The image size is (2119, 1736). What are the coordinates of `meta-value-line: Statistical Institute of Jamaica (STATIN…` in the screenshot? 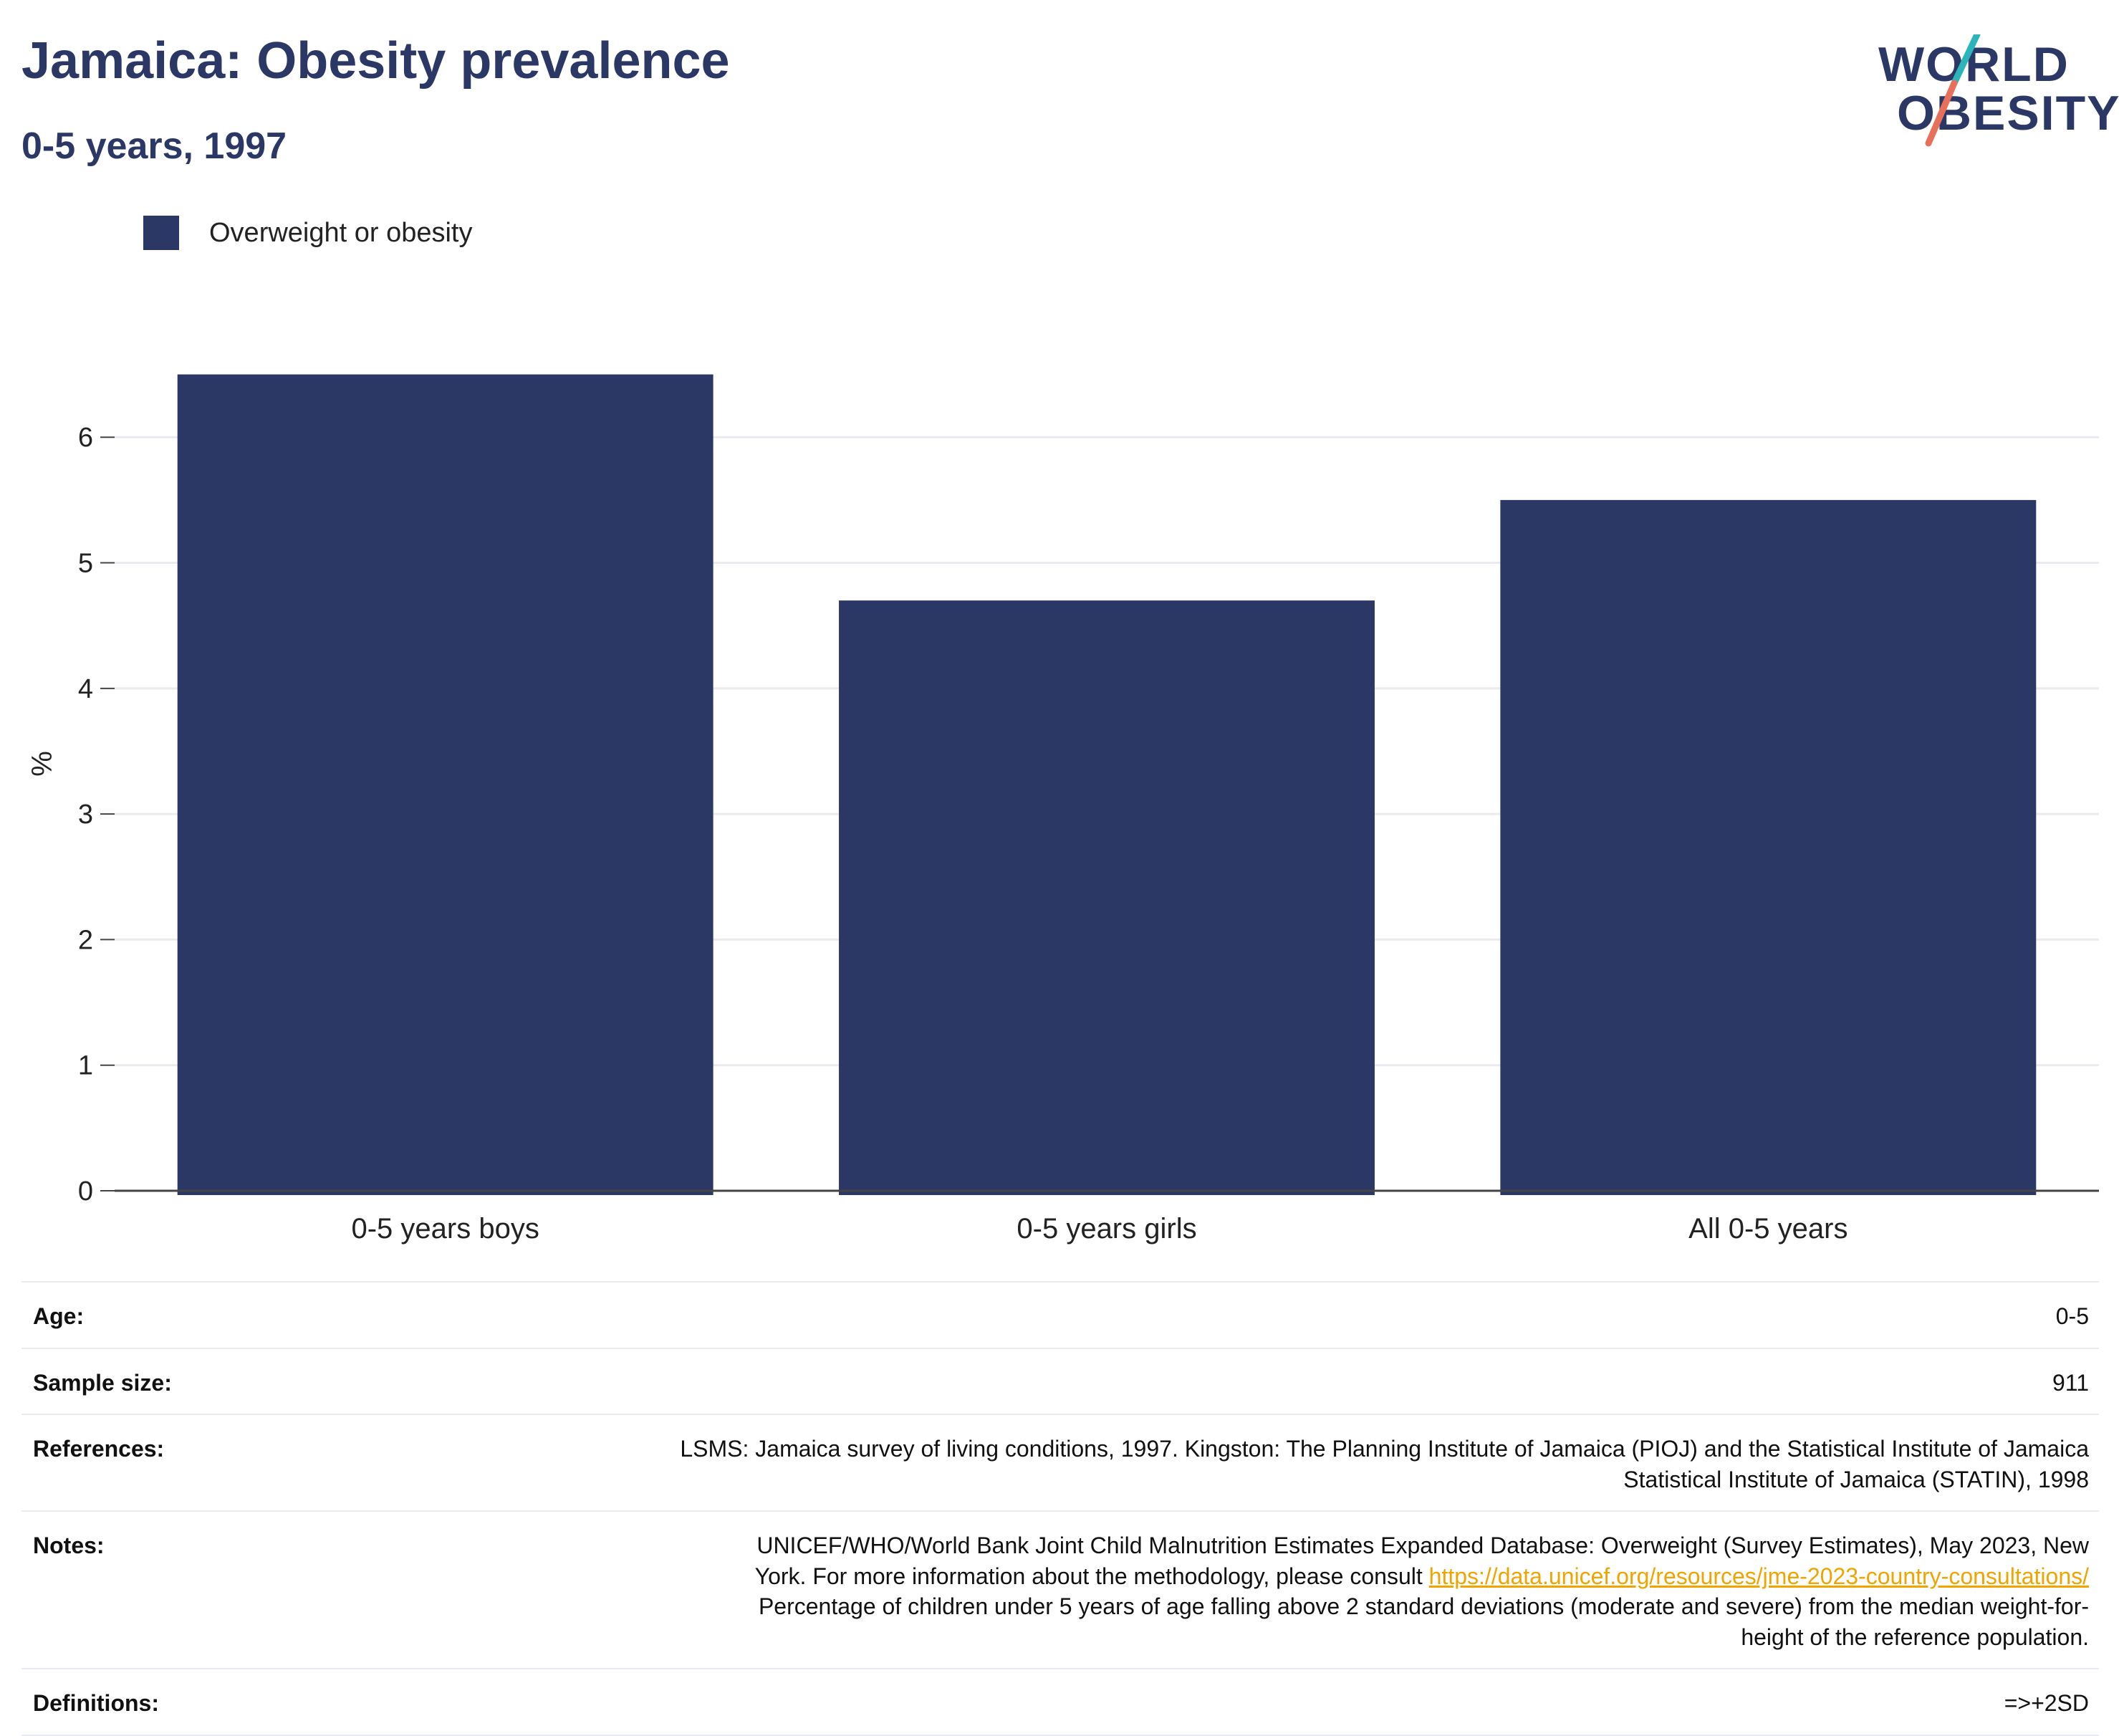 It's located at (1856, 1479).